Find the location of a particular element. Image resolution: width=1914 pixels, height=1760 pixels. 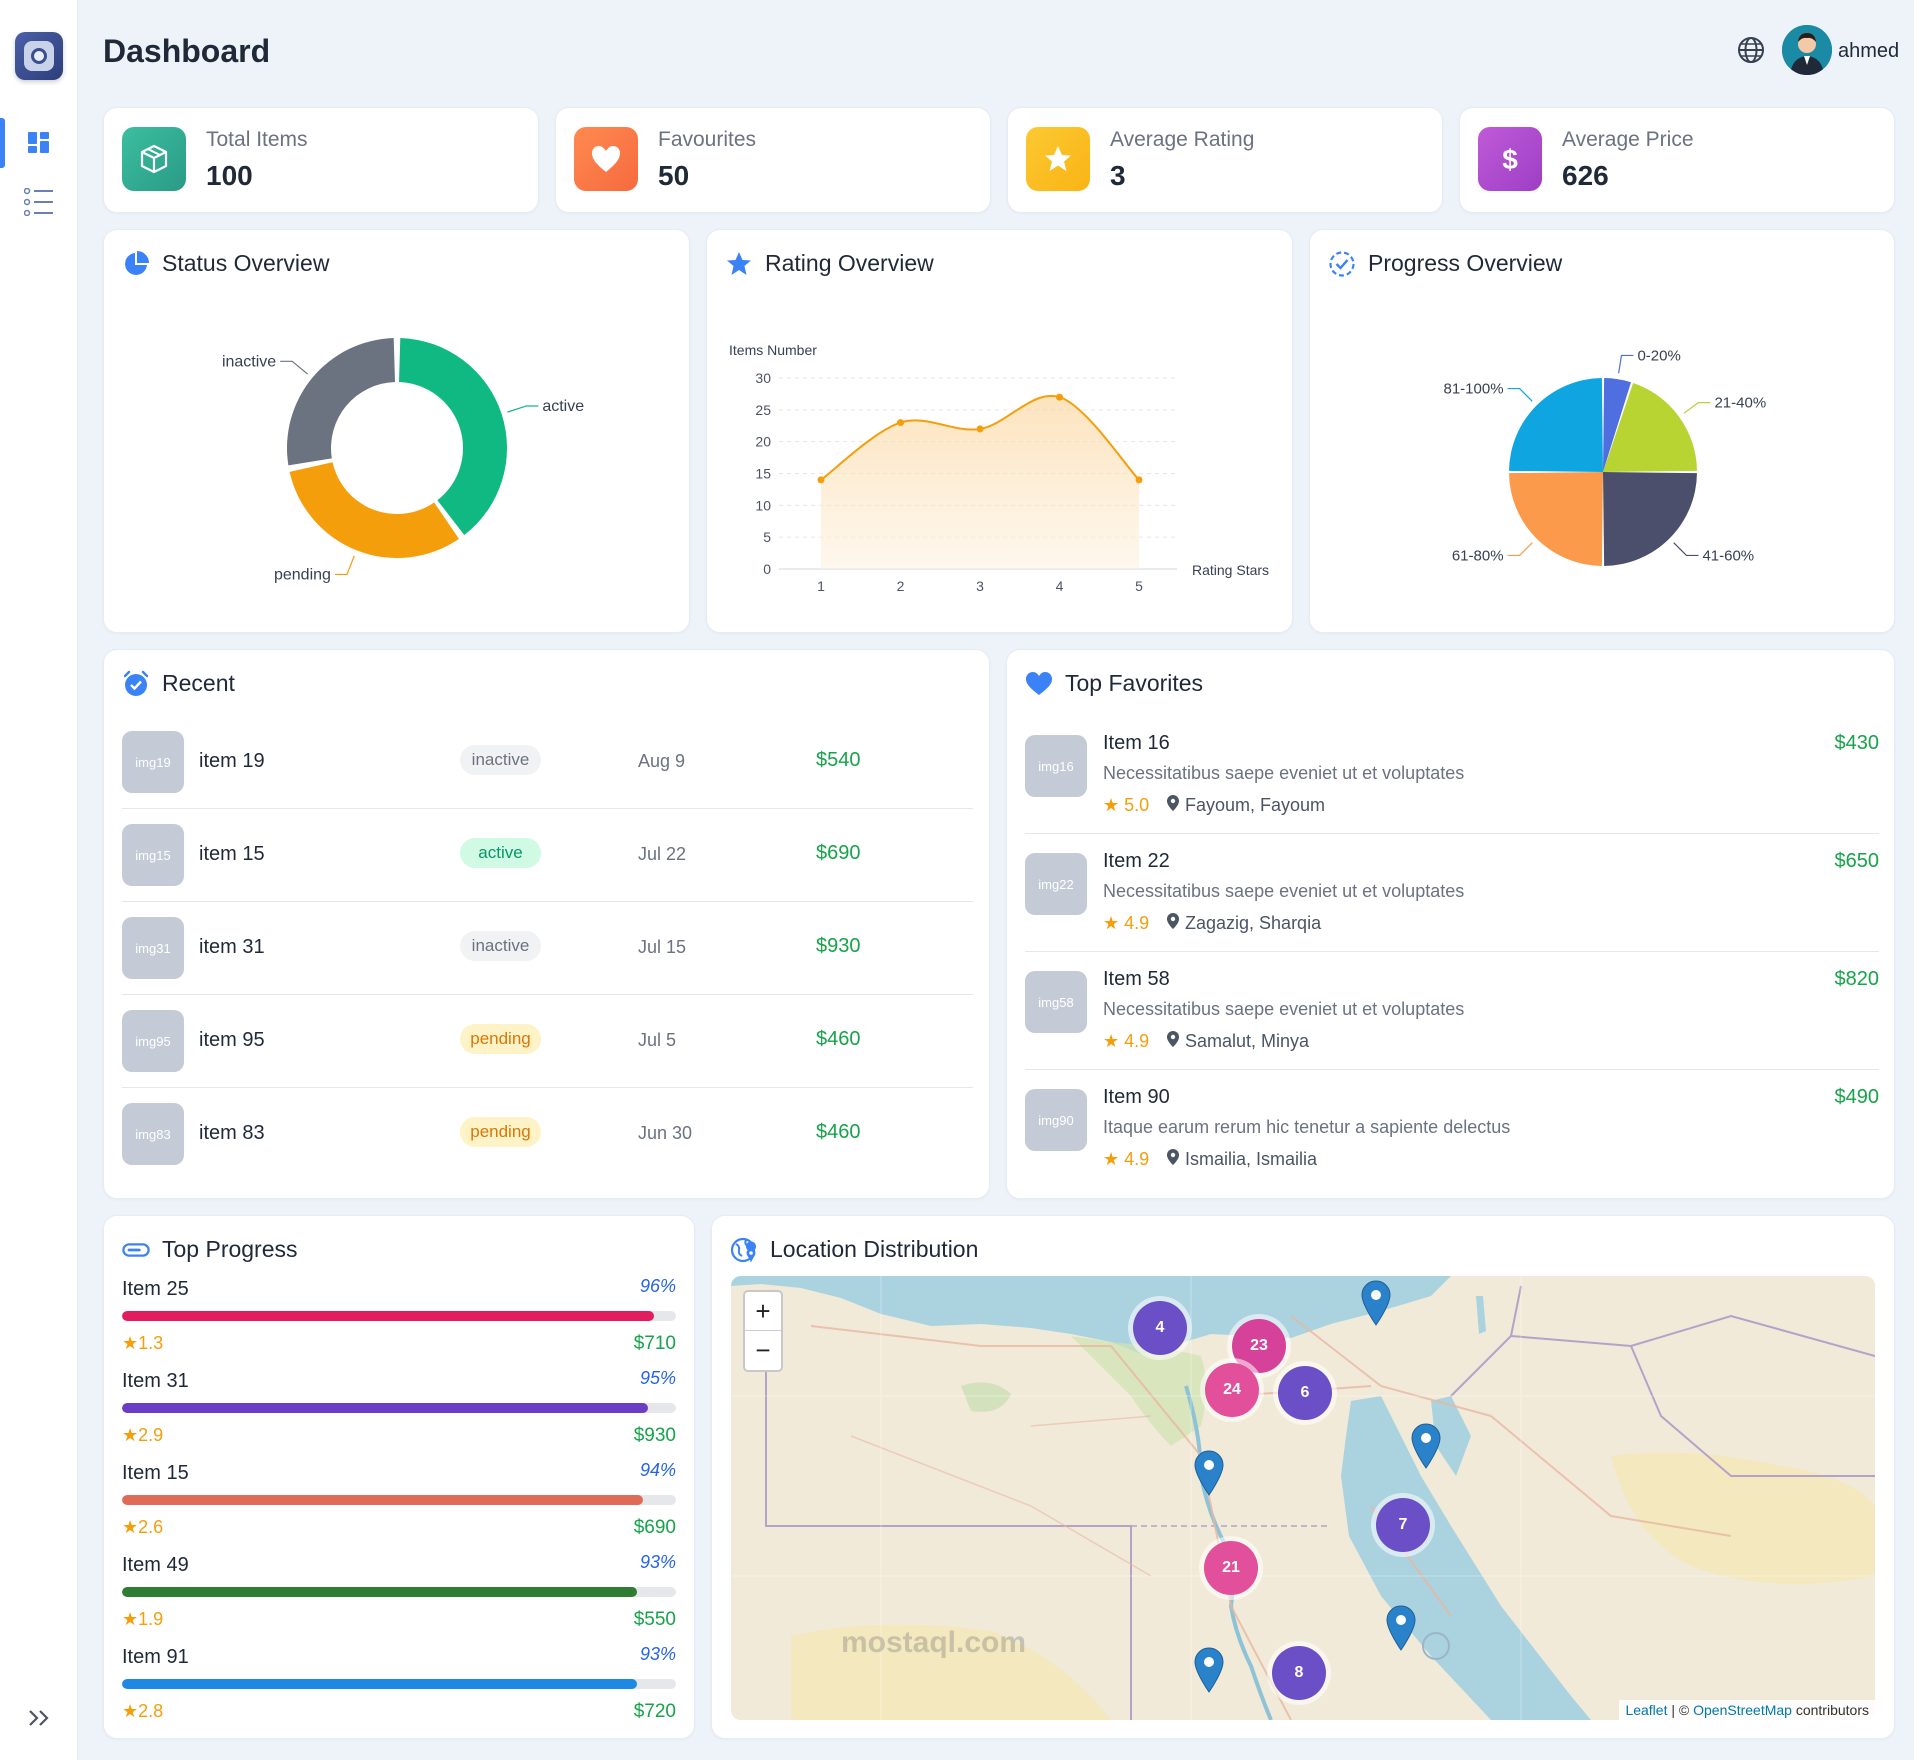

rating-value: 2.9 is located at coordinates (151, 1435).